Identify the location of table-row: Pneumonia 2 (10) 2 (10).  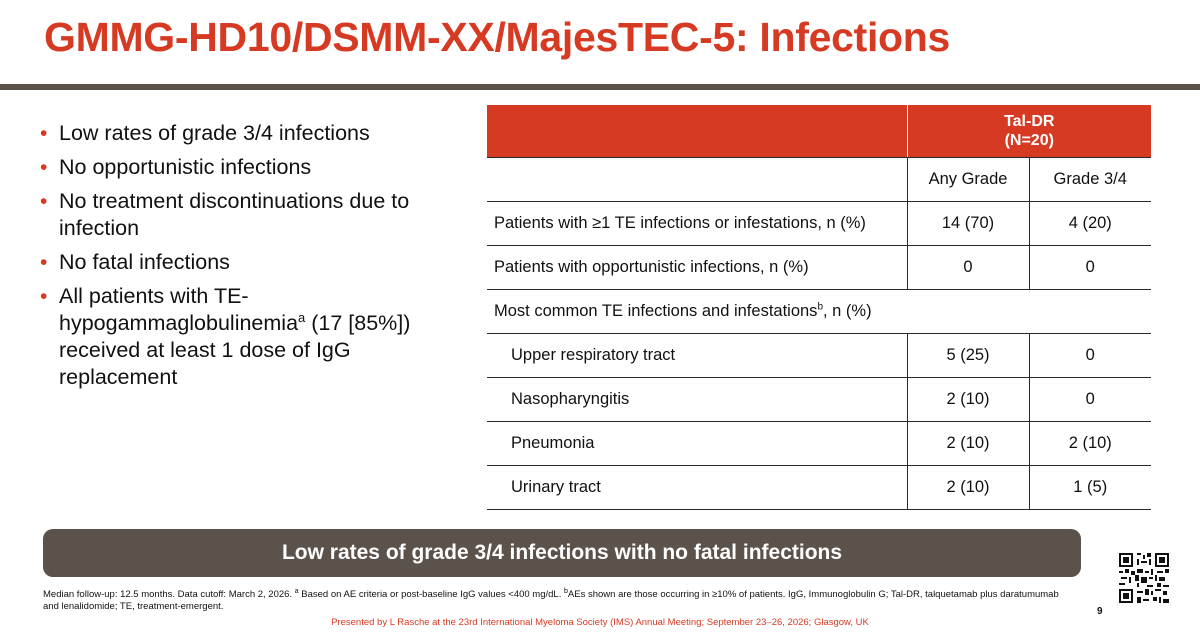
(819, 443).